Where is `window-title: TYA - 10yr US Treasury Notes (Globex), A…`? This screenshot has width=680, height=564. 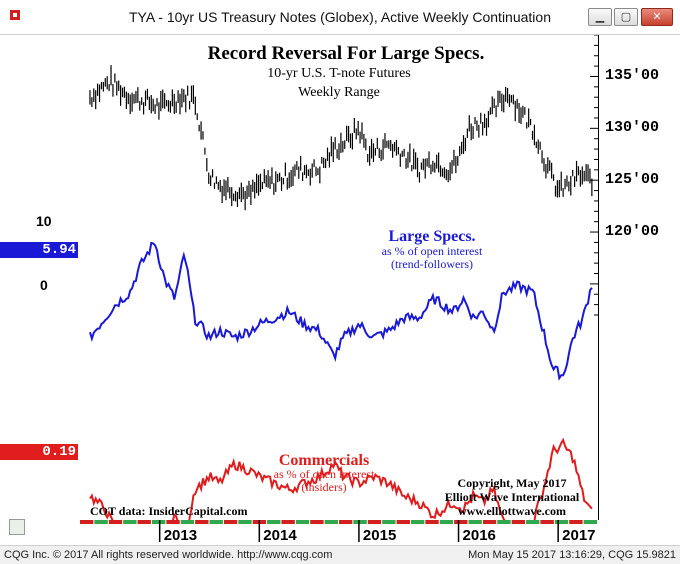 window-title: TYA - 10yr US Treasury Notes (Globex), A… is located at coordinates (340, 17).